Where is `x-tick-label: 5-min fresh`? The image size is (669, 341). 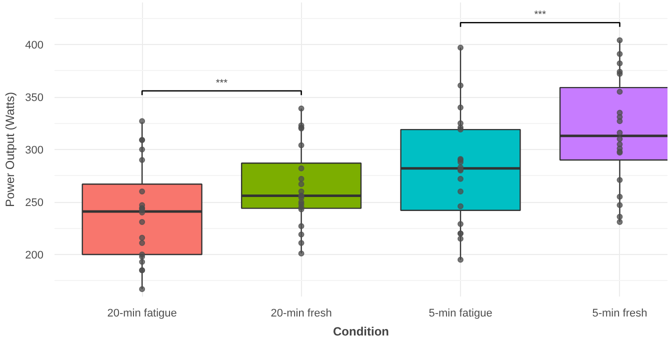
x-tick-label: 5-min fresh is located at coordinates (620, 314).